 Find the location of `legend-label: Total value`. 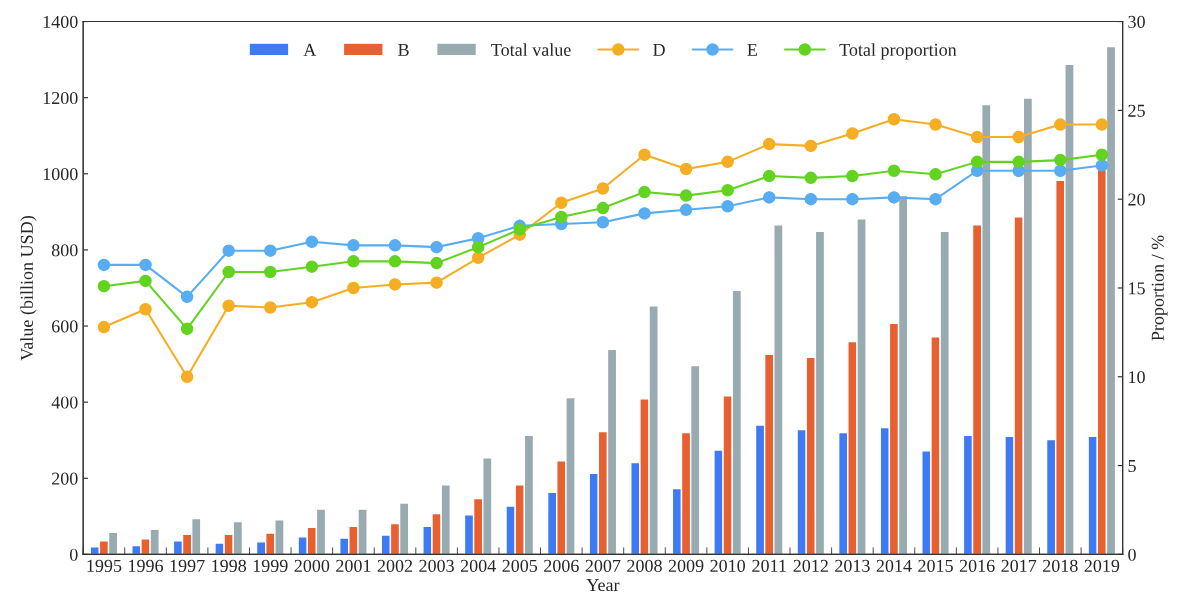

legend-label: Total value is located at coordinates (531, 49).